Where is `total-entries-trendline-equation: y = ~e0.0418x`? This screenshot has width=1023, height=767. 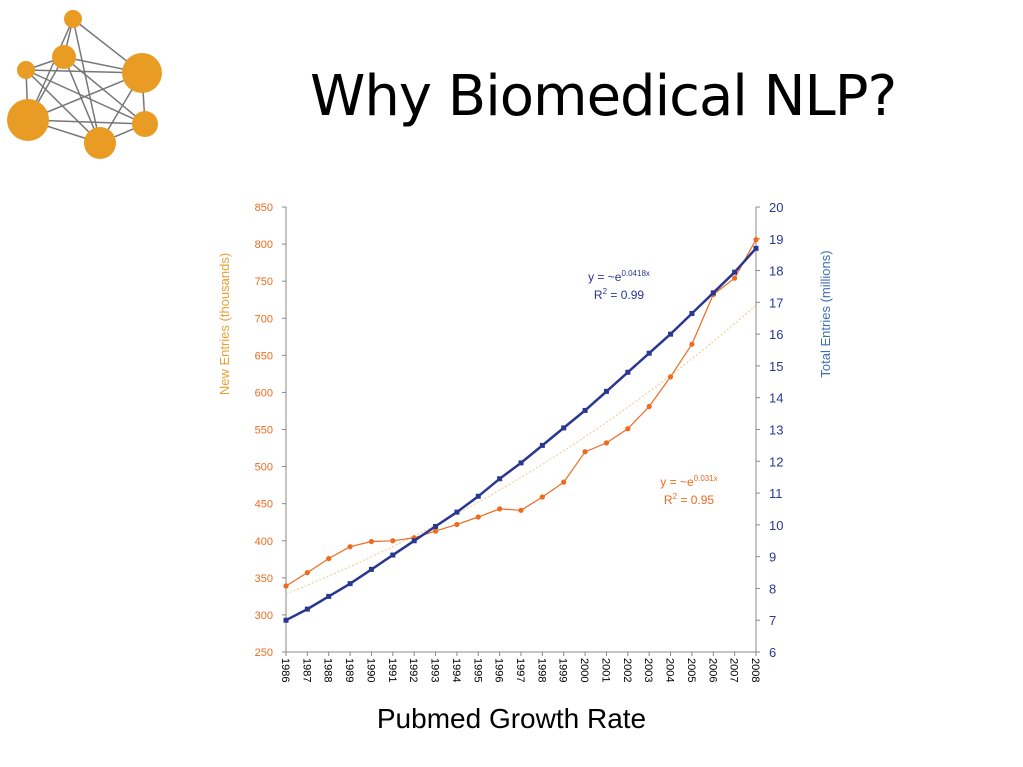
total-entries-trendline-equation: y = ~e0.0418x is located at coordinates (619, 276).